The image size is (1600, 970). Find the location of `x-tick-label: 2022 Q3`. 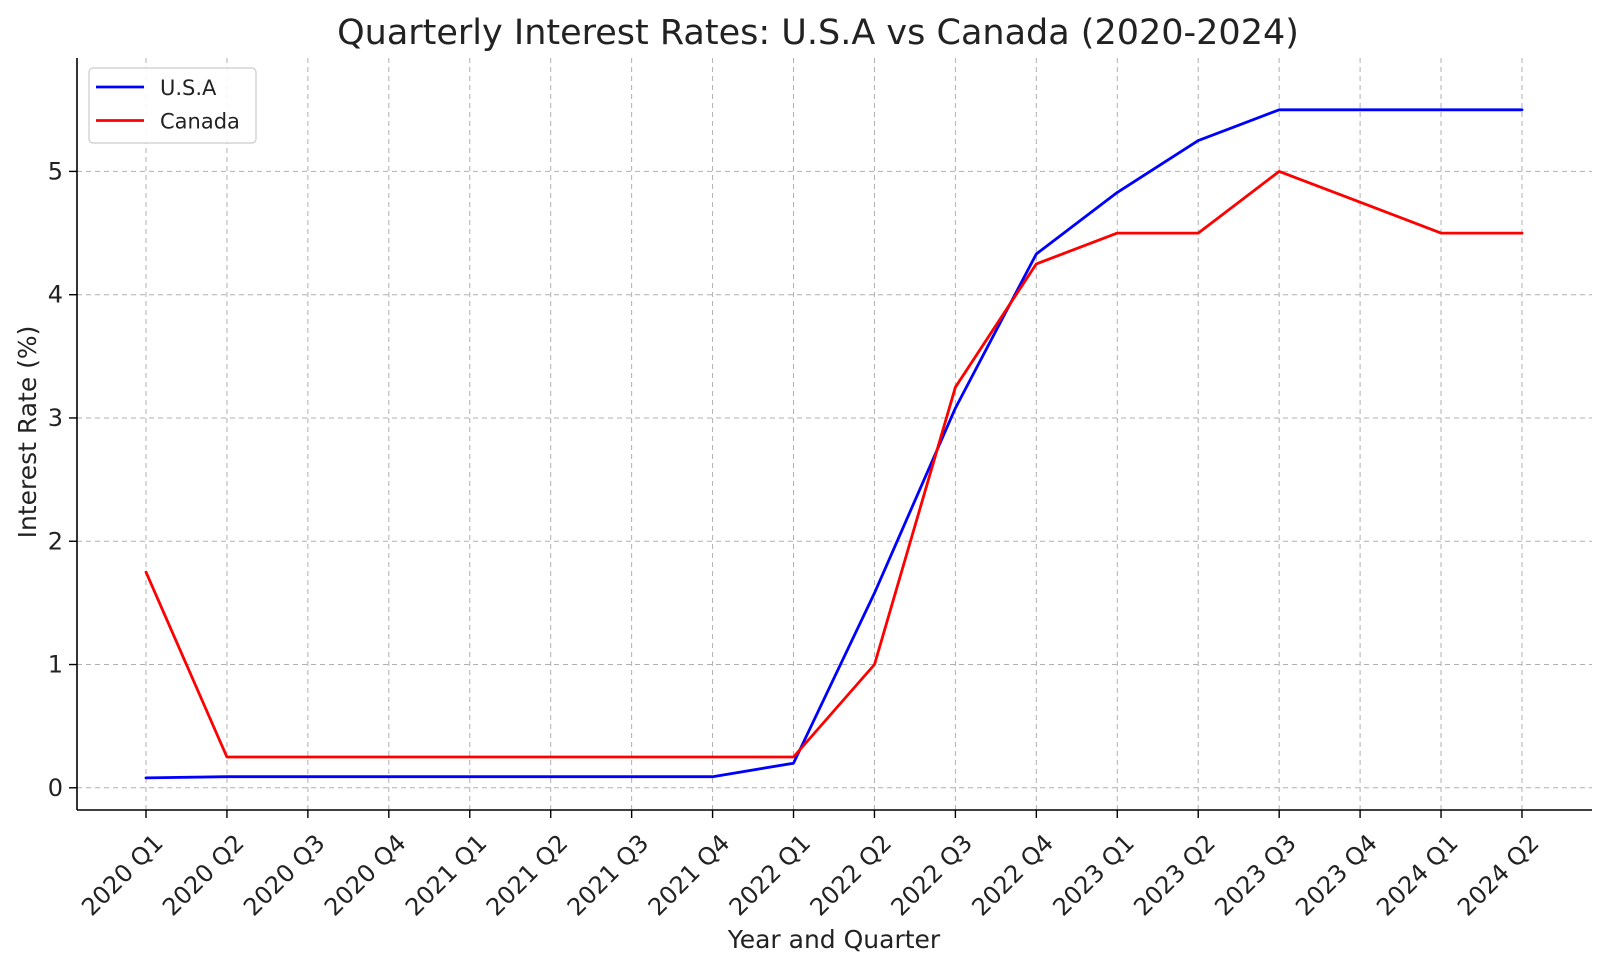

x-tick-label: 2022 Q3 is located at coordinates (932, 875).